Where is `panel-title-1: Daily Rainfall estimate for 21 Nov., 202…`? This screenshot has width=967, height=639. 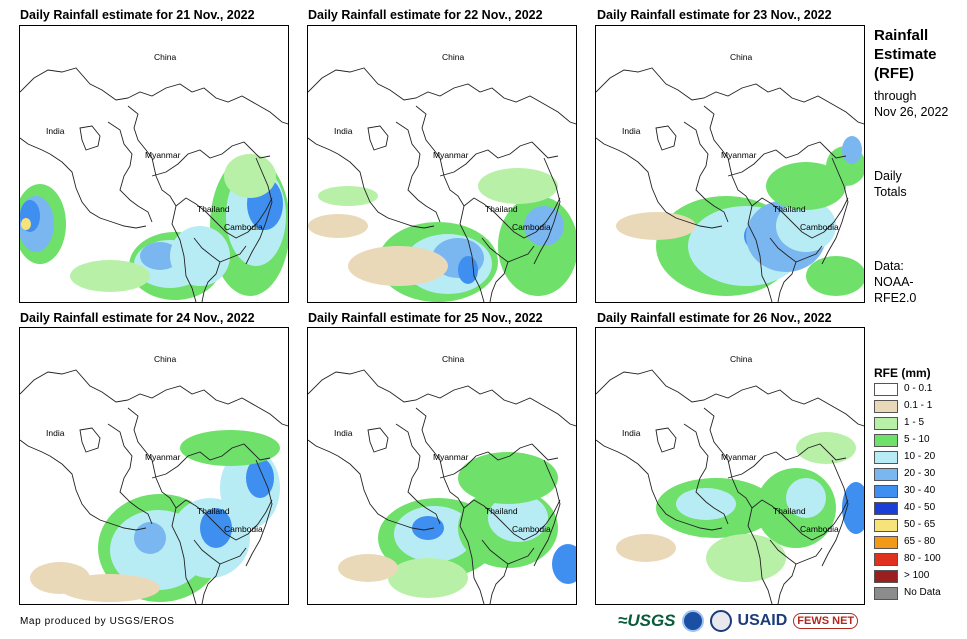
panel-title-1: Daily Rainfall estimate for 21 Nov., 202… is located at coordinates (137, 15).